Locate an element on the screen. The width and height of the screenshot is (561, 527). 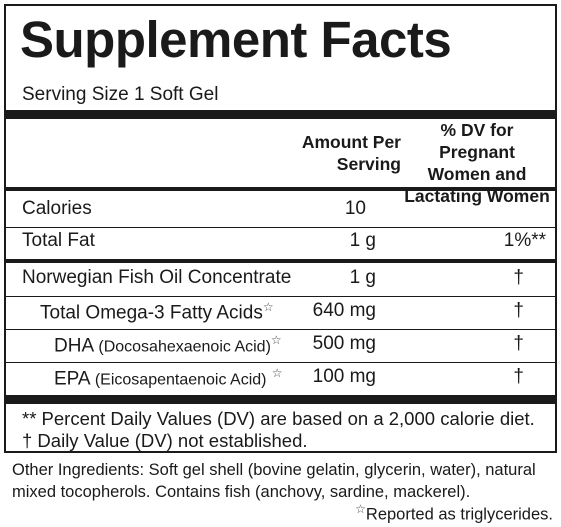
amount-header-line: Amount Per is located at coordinates (351, 142).